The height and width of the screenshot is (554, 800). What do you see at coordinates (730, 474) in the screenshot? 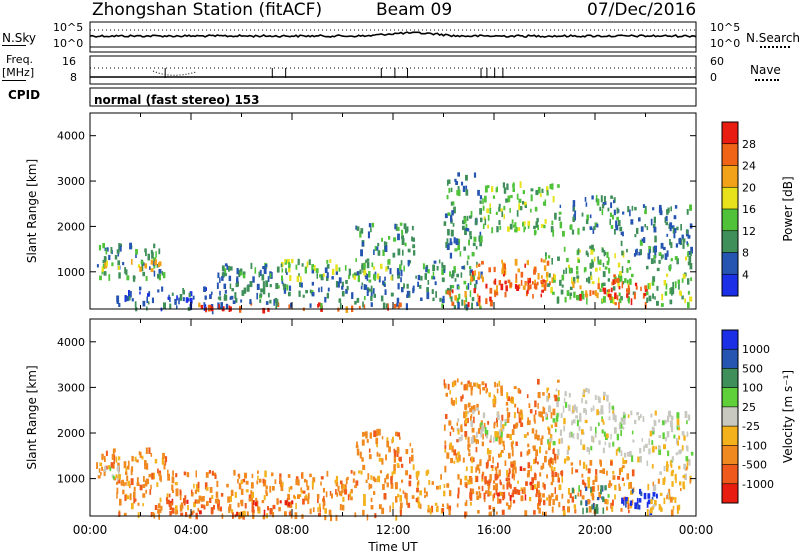
I see `velocity-colorbar-swatch` at bounding box center [730, 474].